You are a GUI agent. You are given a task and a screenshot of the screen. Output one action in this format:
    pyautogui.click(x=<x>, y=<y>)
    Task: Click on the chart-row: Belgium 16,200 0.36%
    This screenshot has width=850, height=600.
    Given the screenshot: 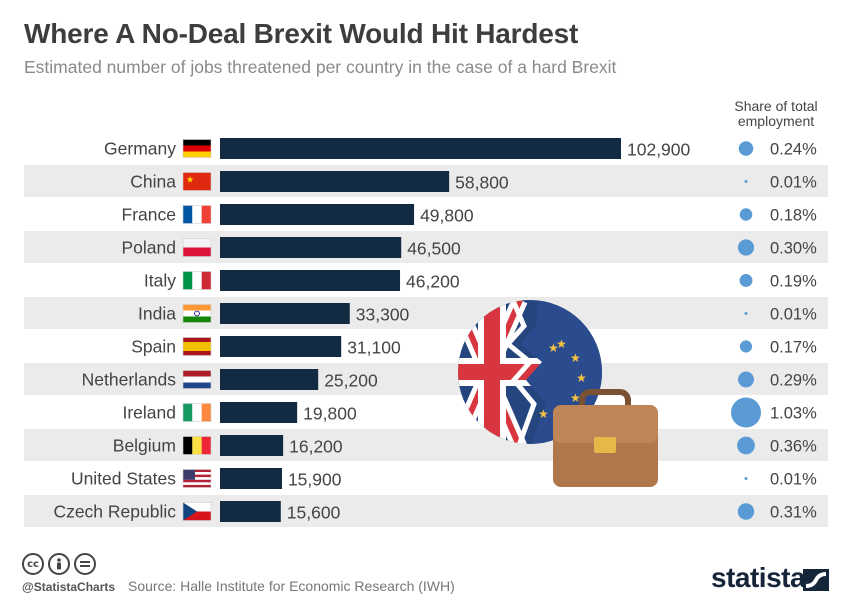 What is the action you would take?
    pyautogui.click(x=465, y=446)
    